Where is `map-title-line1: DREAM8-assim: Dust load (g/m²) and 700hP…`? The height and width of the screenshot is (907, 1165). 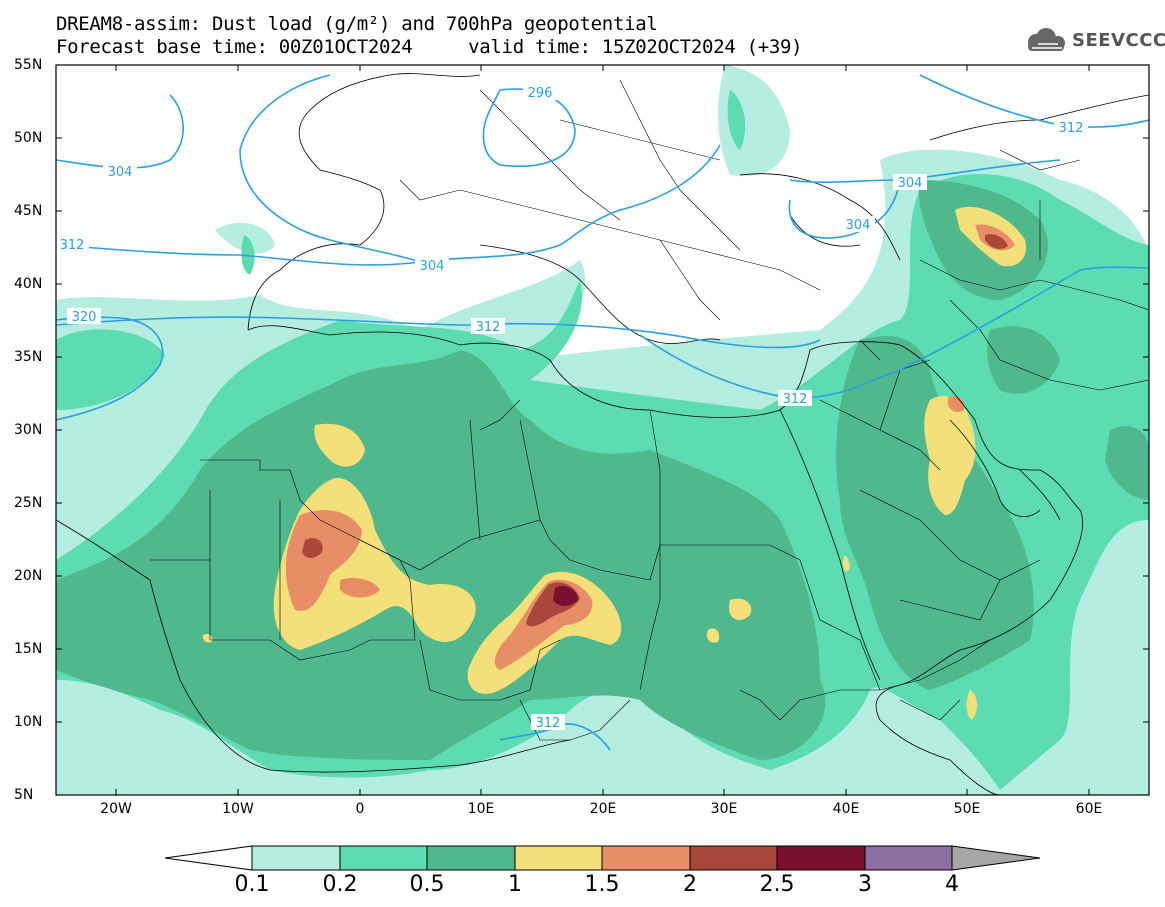
map-title-line1: DREAM8-assim: Dust load (g/m²) and 700hP… is located at coordinates (357, 24).